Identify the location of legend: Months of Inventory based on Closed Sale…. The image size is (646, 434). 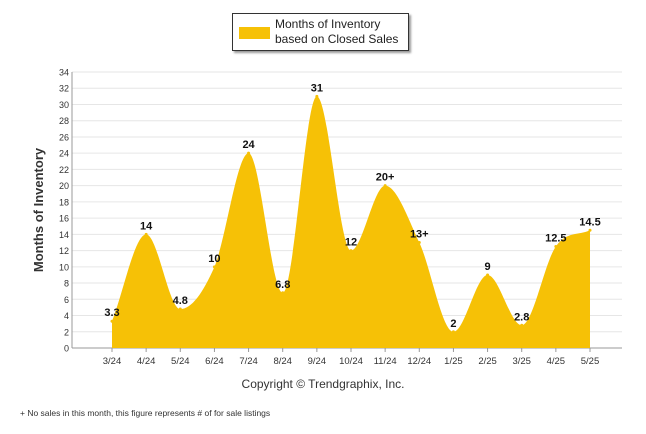
(320, 32).